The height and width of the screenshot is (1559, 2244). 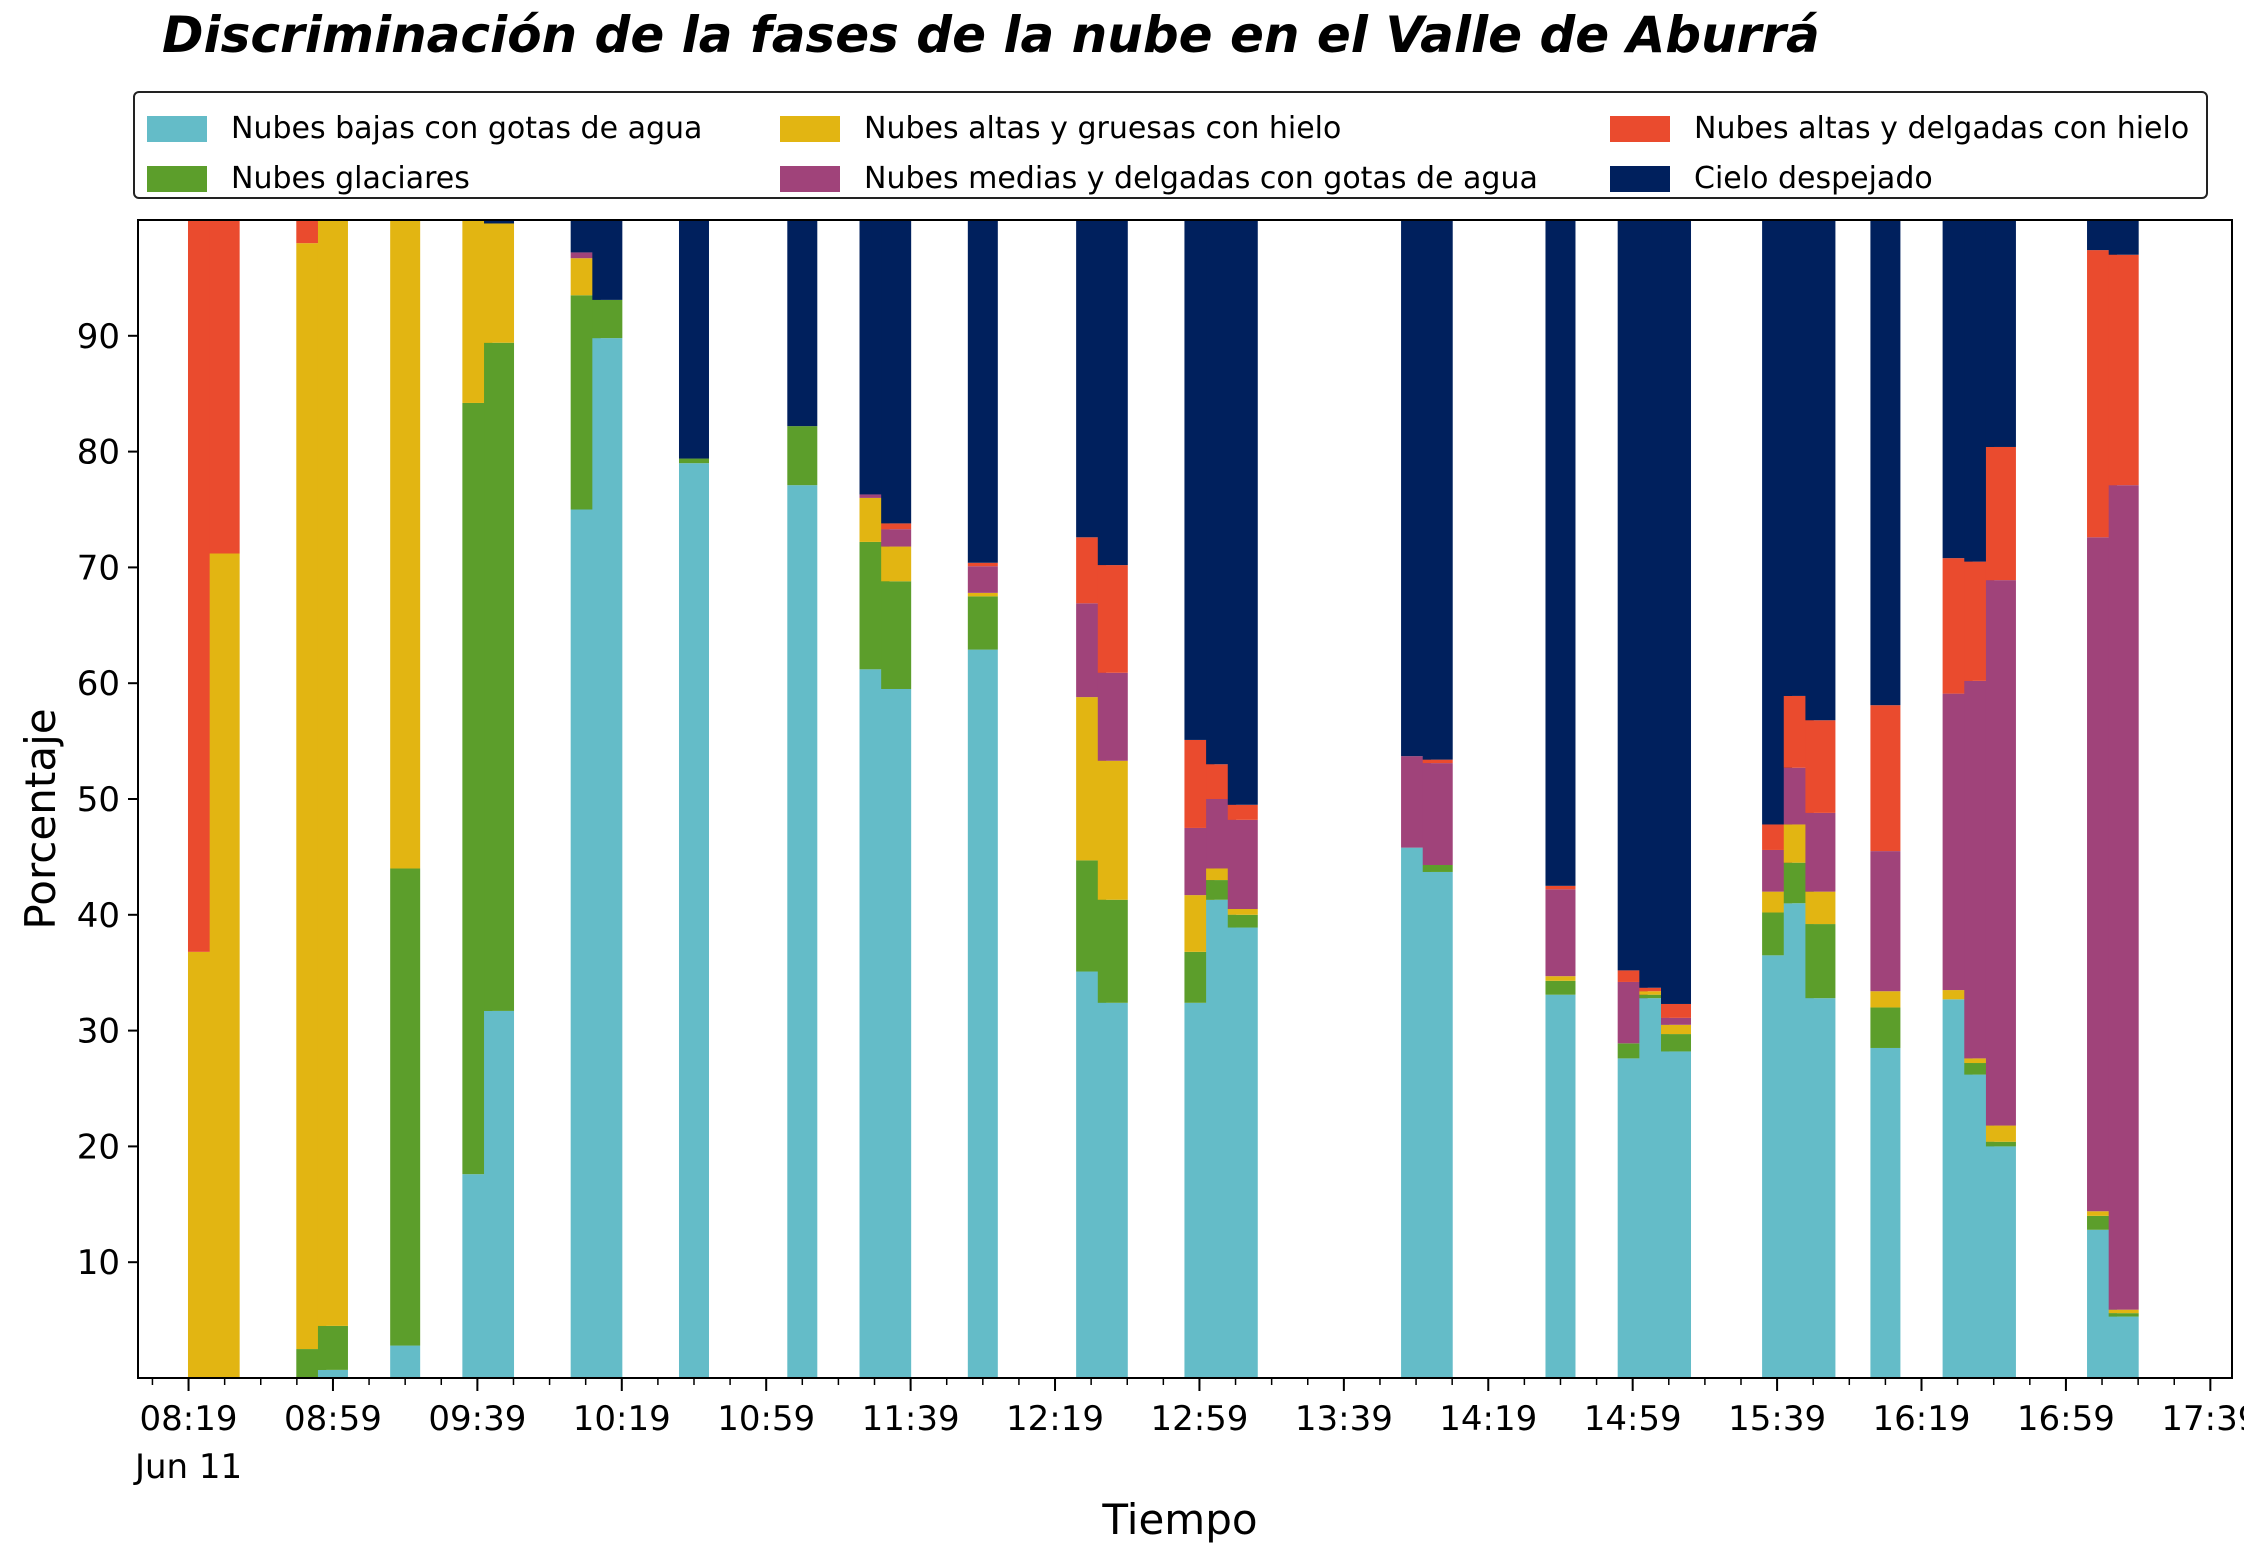 What do you see at coordinates (1942, 128) in the screenshot?
I see `legend-label: Nubes altas y delgadas con hielo` at bounding box center [1942, 128].